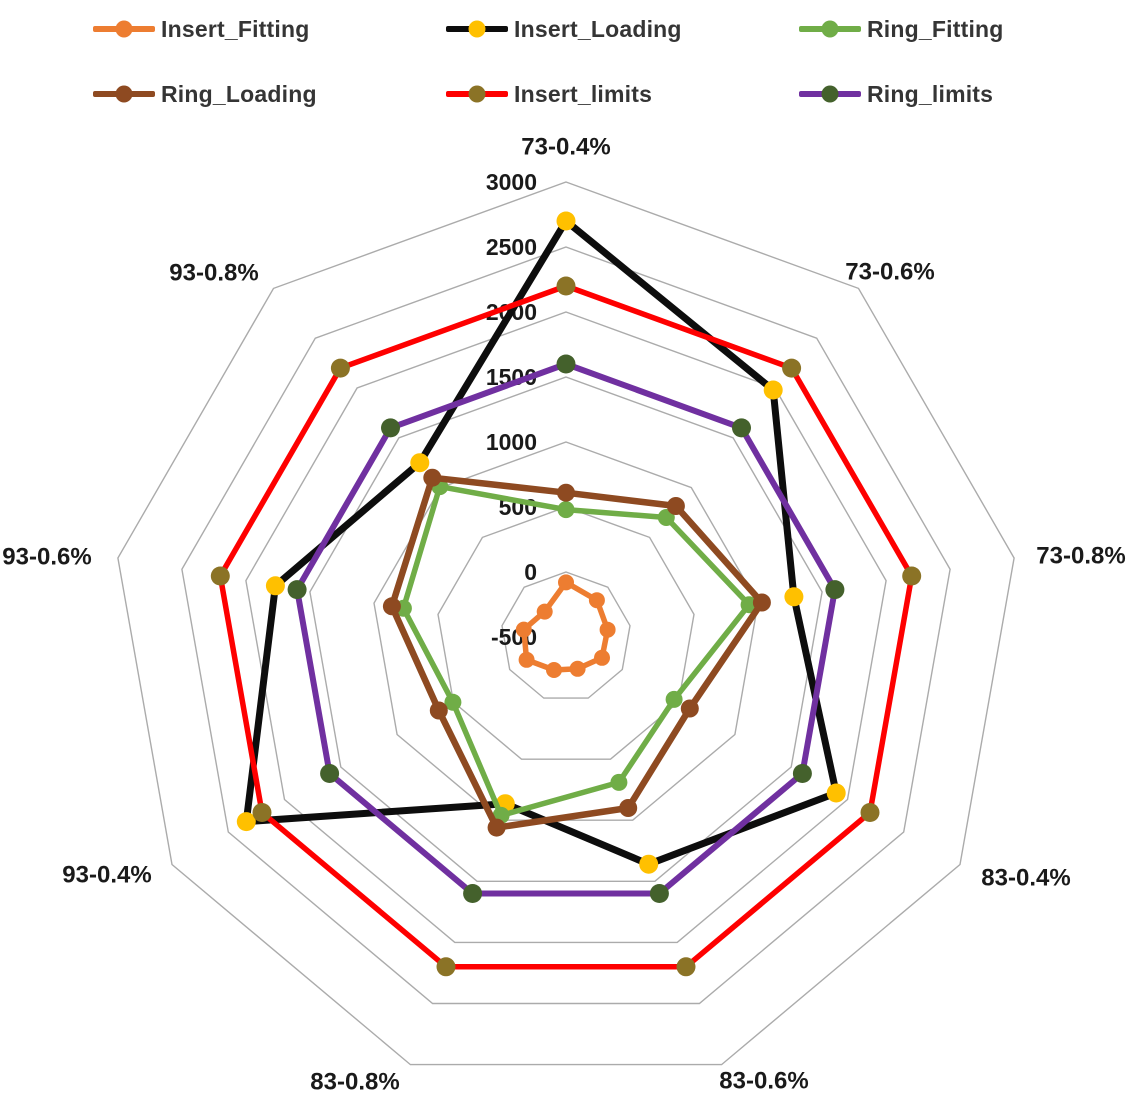 The height and width of the screenshot is (1093, 1132). What do you see at coordinates (666, 517) in the screenshot?
I see `marker-Ring_Fitting-73-0.6%` at bounding box center [666, 517].